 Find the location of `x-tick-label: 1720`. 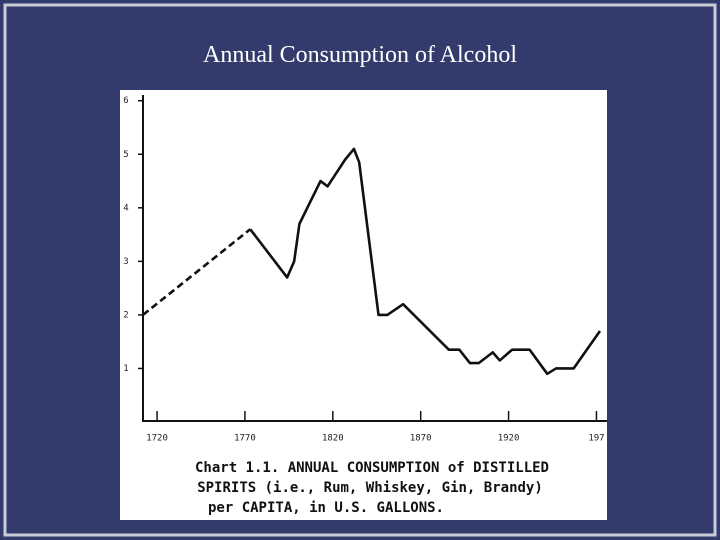

x-tick-label: 1720 is located at coordinates (157, 439).